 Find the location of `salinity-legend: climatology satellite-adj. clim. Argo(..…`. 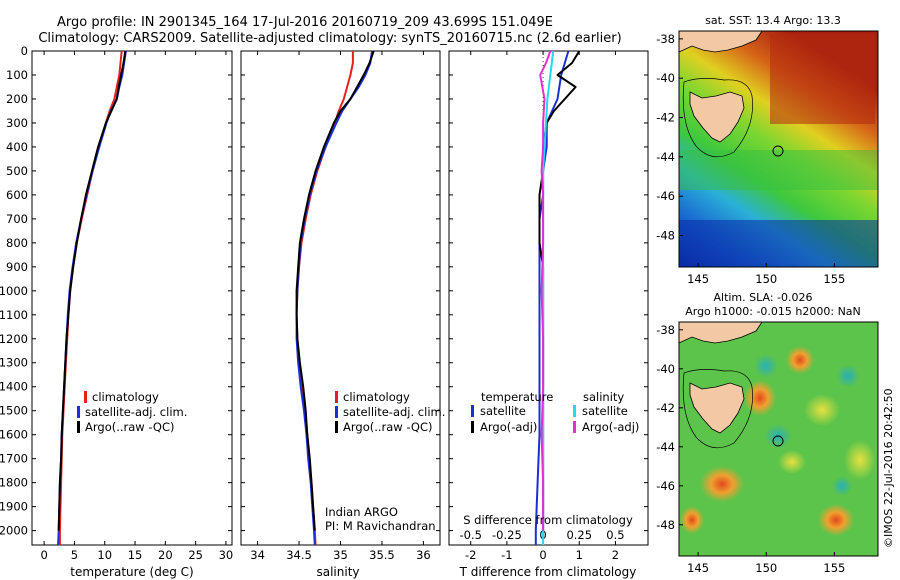

salinity-legend: climatology satellite-adj. clim. Argo(..… is located at coordinates (385, 461).